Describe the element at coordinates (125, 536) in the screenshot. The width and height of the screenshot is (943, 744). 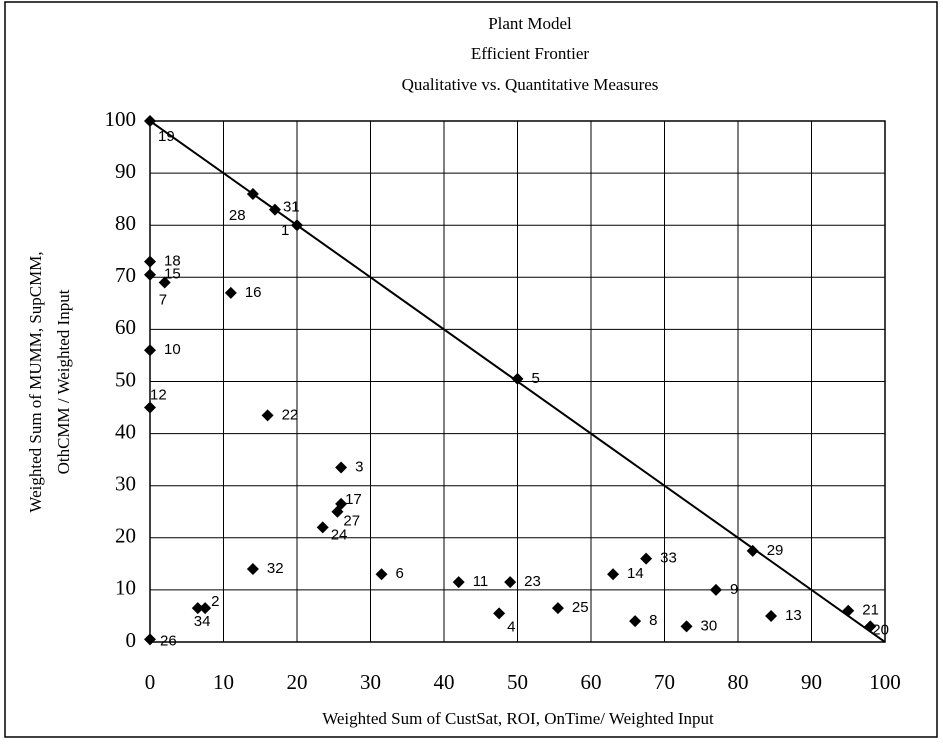
I see `y-tick-label: 20` at that location.